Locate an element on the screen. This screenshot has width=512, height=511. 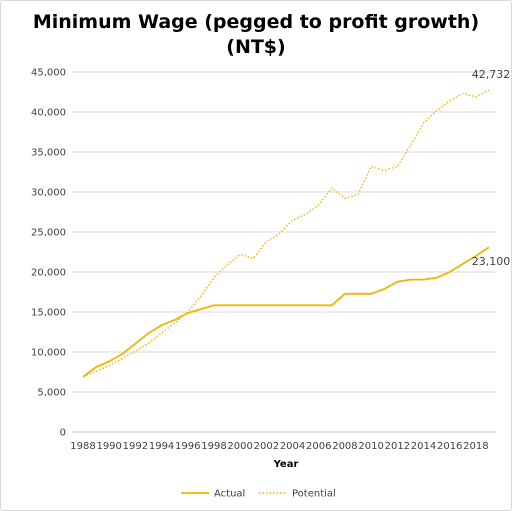
x-tick-label: 2018 is located at coordinates (475, 446).